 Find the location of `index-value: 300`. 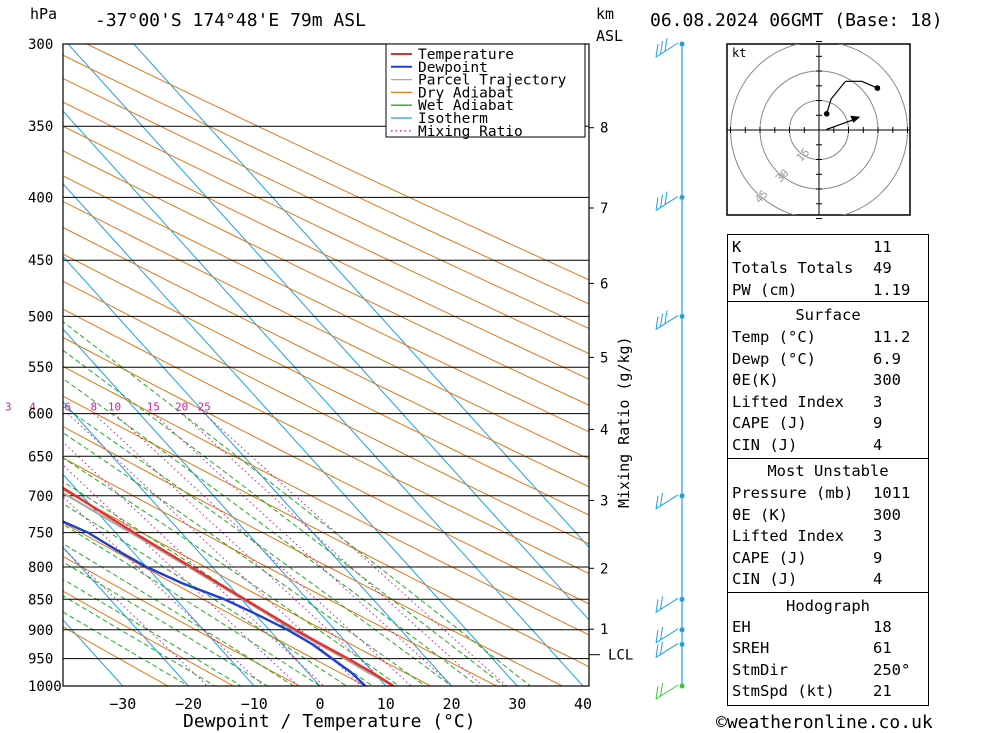

index-value: 300 is located at coordinates (887, 380).